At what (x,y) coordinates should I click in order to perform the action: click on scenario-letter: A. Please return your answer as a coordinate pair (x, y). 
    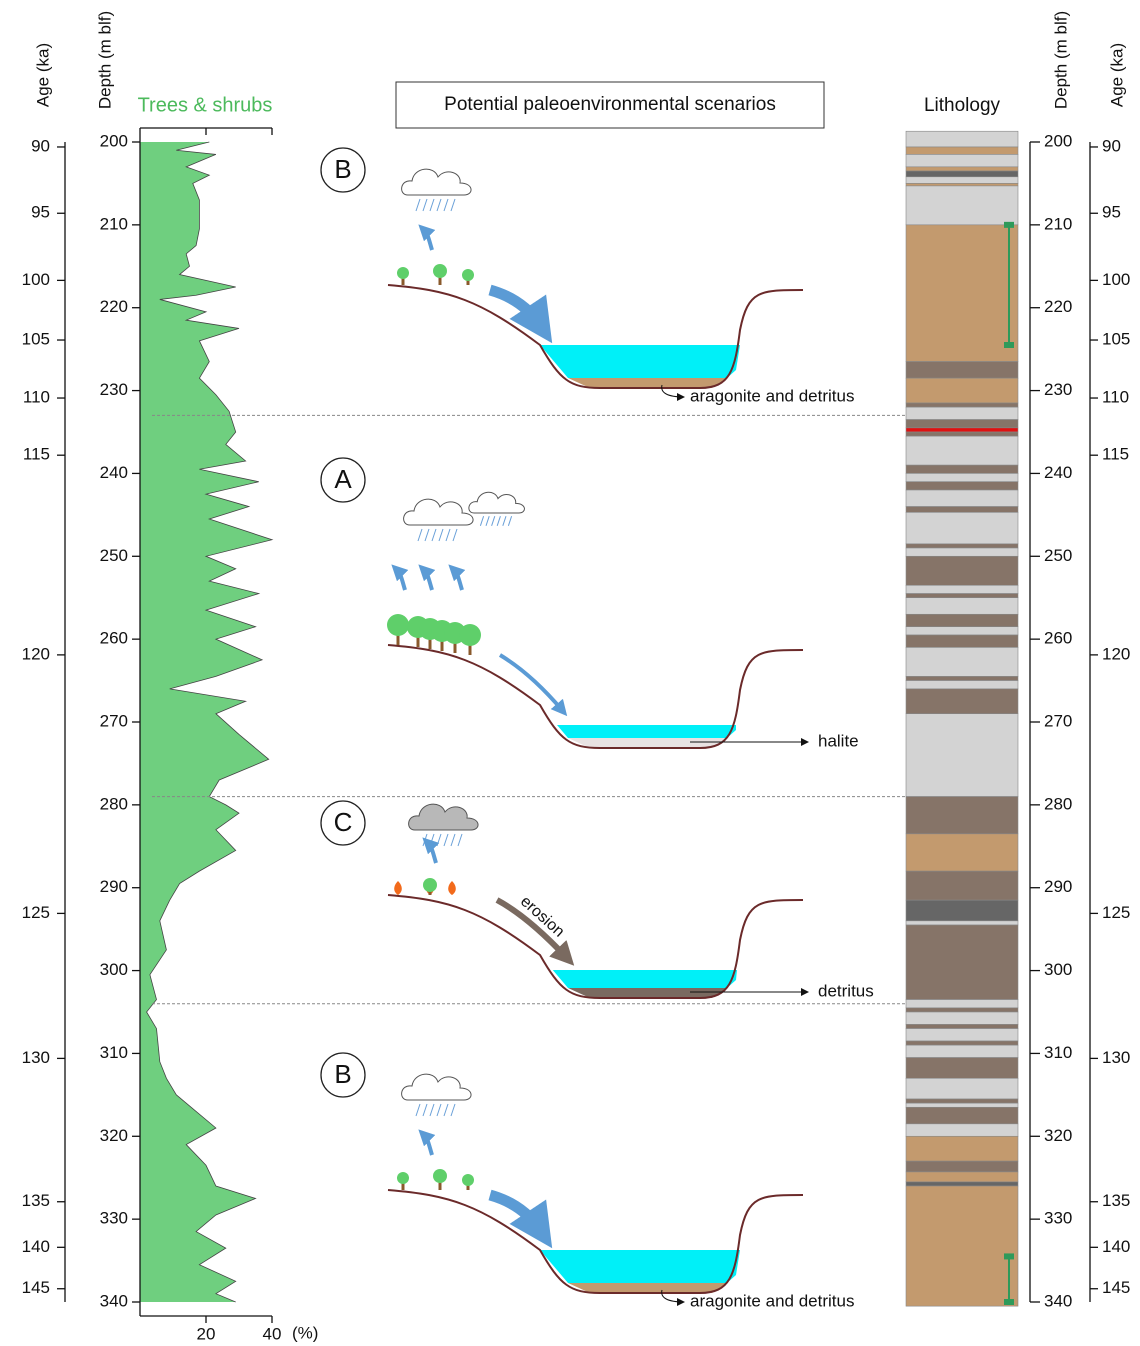
    Looking at the image, I should click on (343, 479).